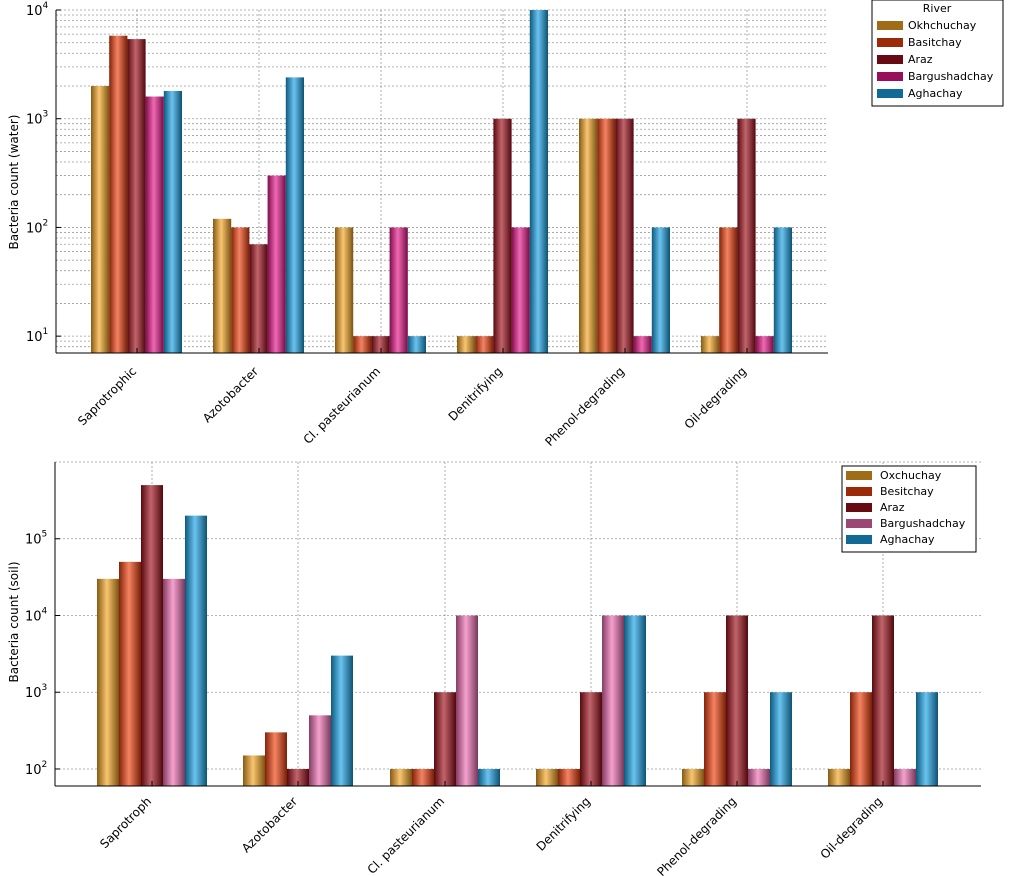 The width and height of the screenshot is (1014, 876). What do you see at coordinates (107, 396) in the screenshot?
I see `water-x-tick-label: Saprotrophic` at bounding box center [107, 396].